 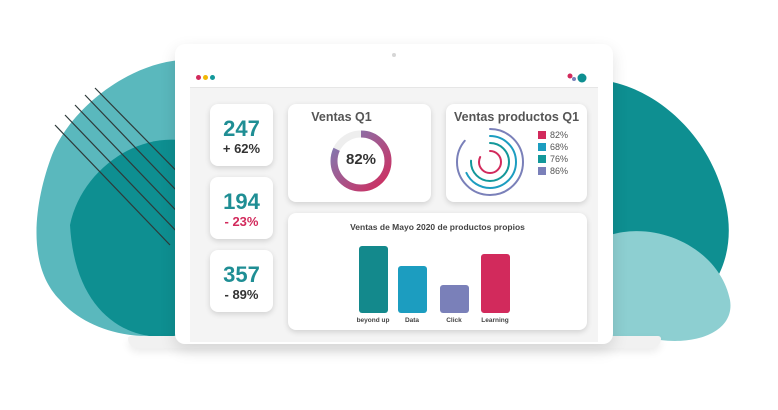 I want to click on kpi-delta: - 23%, so click(x=241, y=221).